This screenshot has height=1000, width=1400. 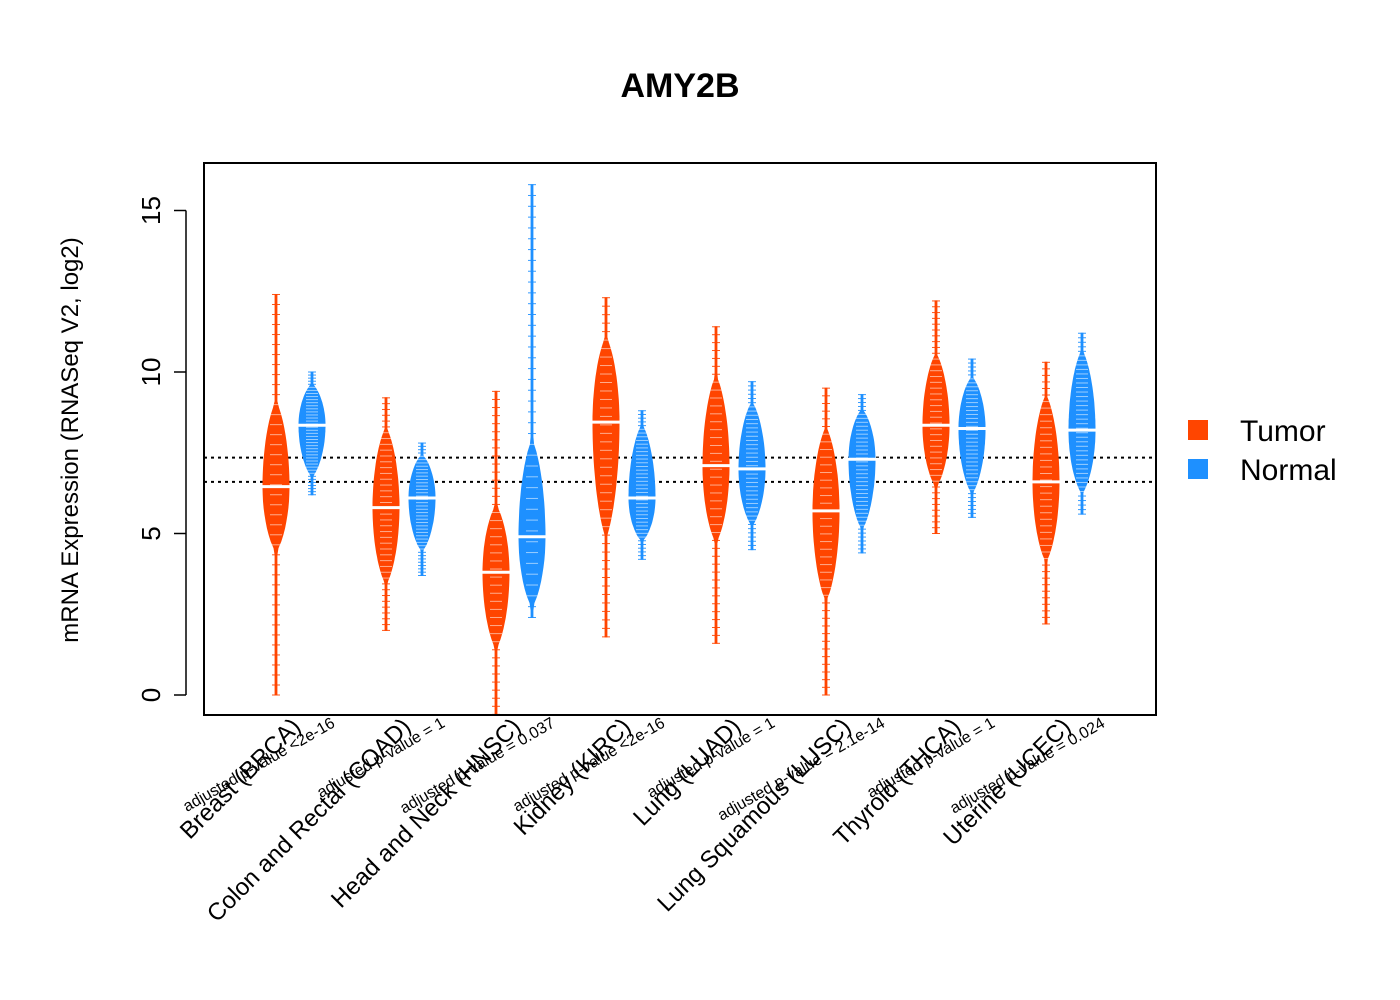 I want to click on legend-swatch-normal, so click(x=1198, y=469).